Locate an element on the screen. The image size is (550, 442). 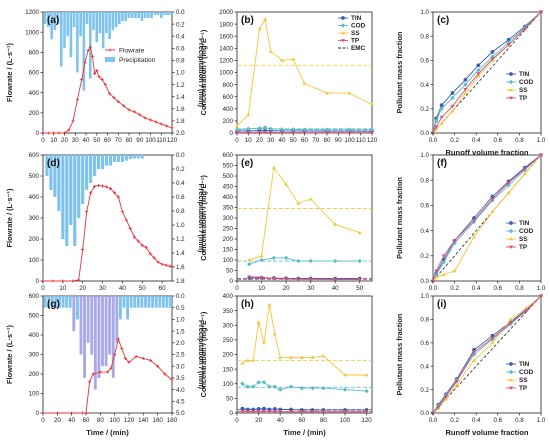
SS-point-legend is located at coordinates (511, 239).